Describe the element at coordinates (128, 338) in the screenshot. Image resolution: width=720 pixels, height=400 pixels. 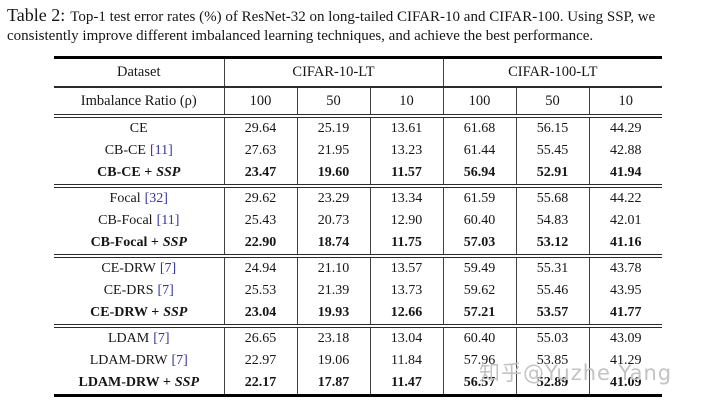
I see `method-name: LDAM` at that location.